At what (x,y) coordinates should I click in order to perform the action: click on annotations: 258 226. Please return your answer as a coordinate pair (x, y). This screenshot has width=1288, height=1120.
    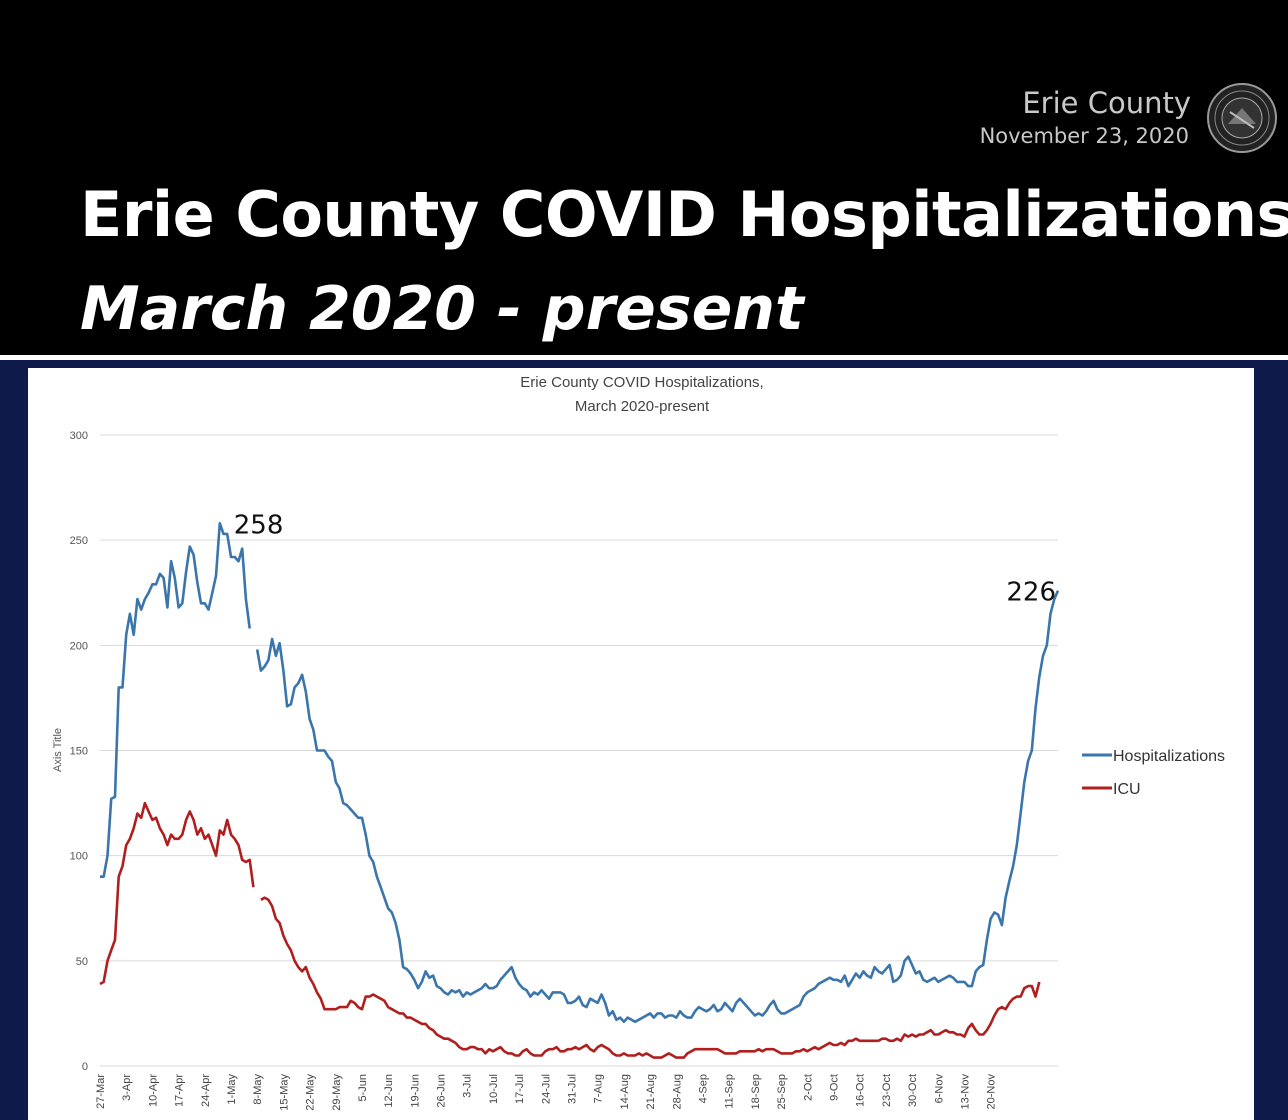
    Looking at the image, I should click on (645, 558).